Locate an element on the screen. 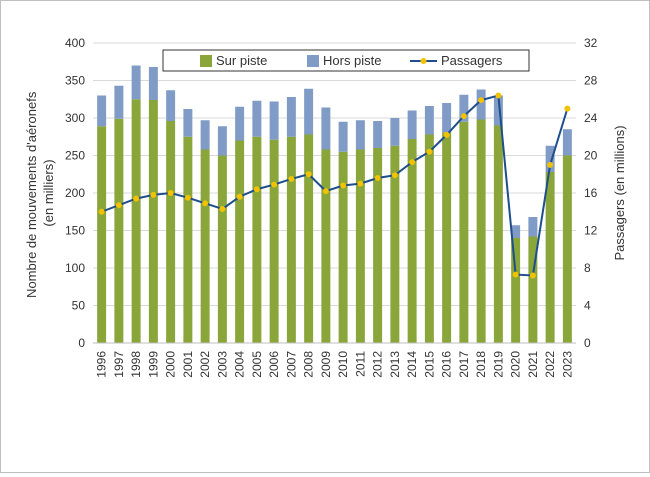 Image resolution: width=650 pixels, height=477 pixels. x-tick-label: 1997 is located at coordinates (119, 364).